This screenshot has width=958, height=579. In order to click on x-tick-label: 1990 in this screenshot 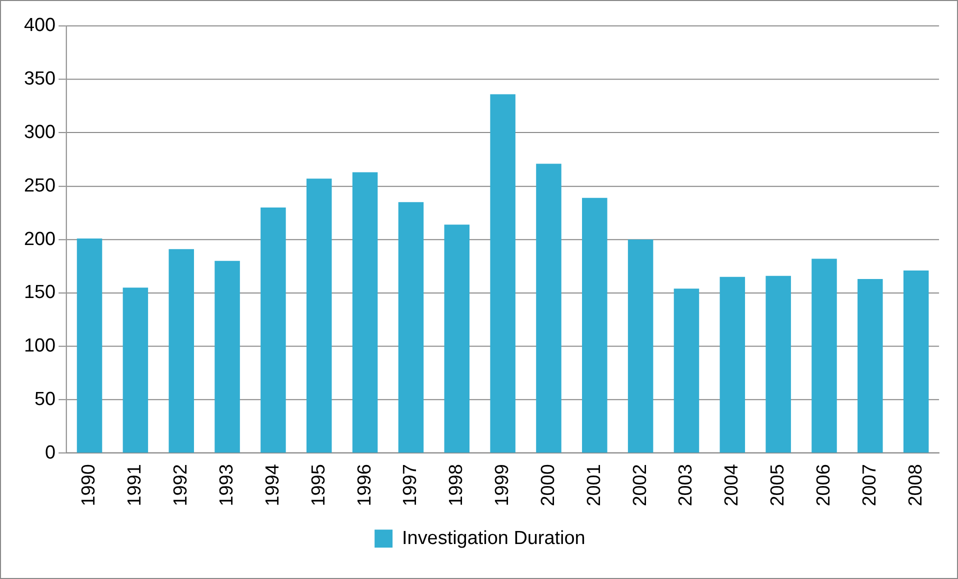, I will do `click(89, 485)`.